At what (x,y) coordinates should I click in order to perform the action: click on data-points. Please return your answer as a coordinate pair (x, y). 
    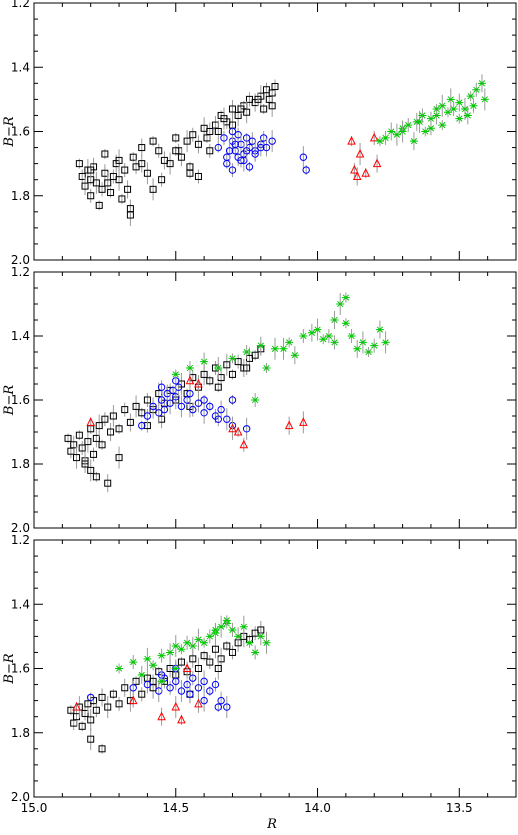
    Looking at the image, I should click on (282, 150).